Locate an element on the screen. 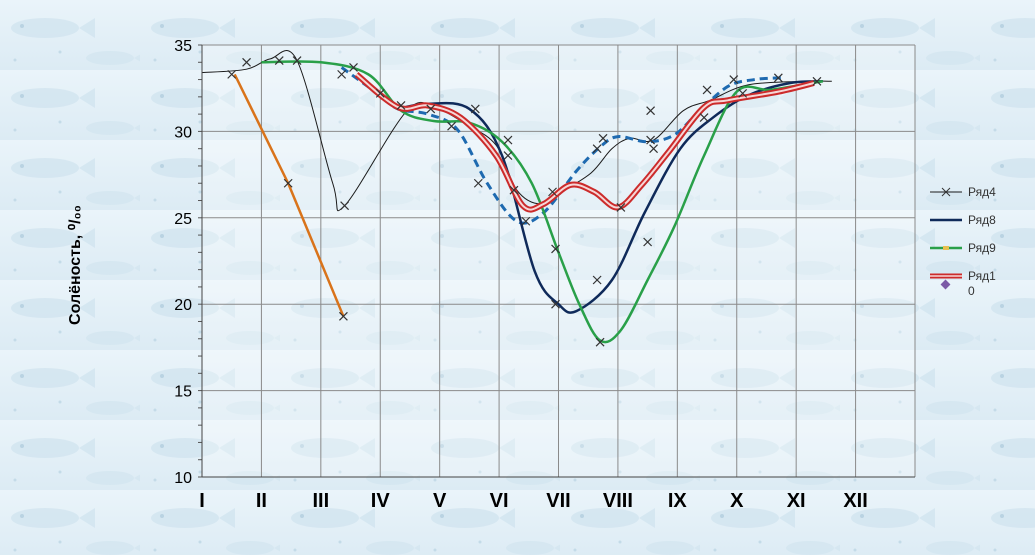  x-tick-label: V is located at coordinates (440, 501).